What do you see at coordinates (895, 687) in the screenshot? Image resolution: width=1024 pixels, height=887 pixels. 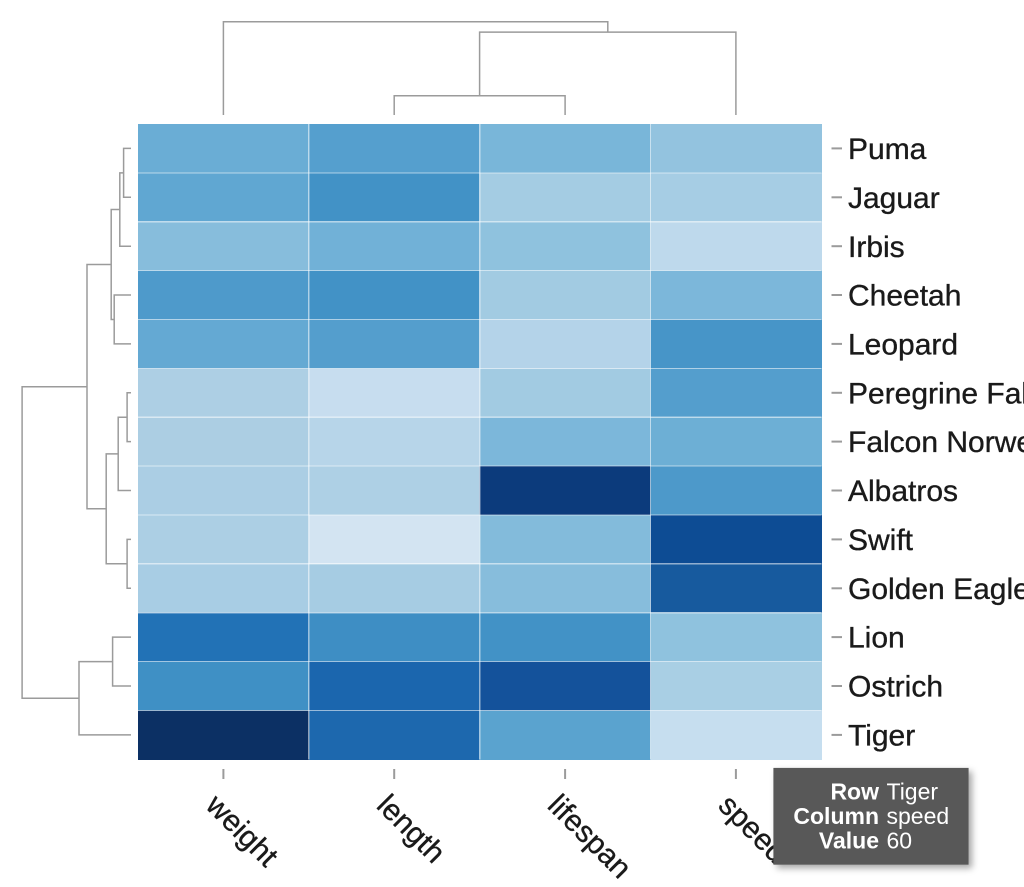 I see `svg-text: Ostrich` at bounding box center [895, 687].